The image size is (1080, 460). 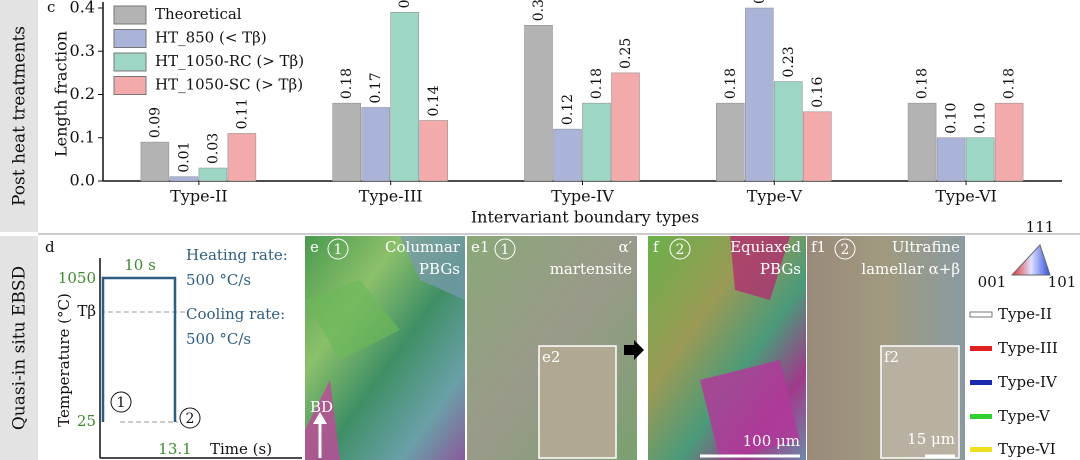 I want to click on x-tick-label: Type-III, so click(x=391, y=196).